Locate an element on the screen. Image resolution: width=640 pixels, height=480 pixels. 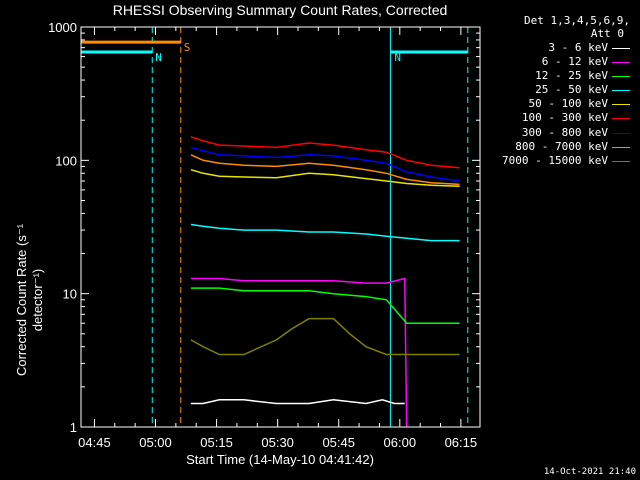
legend-entry: 100 - 300 keV is located at coordinates (559, 118).